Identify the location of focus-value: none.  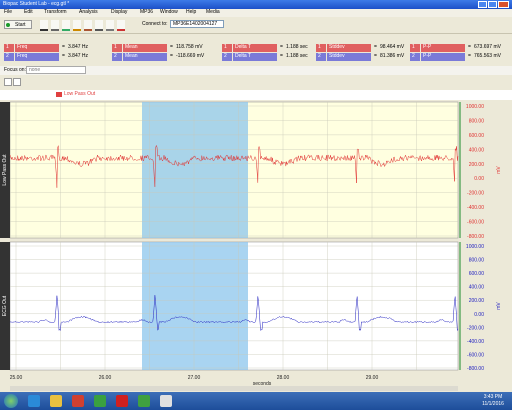
(56, 70).